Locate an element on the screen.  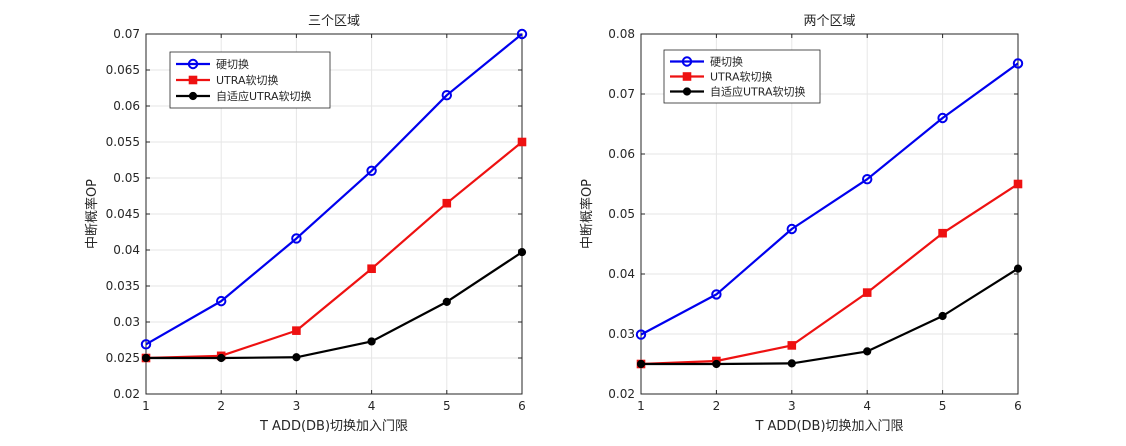
chart-title: 两个区域 is located at coordinates (829, 21).